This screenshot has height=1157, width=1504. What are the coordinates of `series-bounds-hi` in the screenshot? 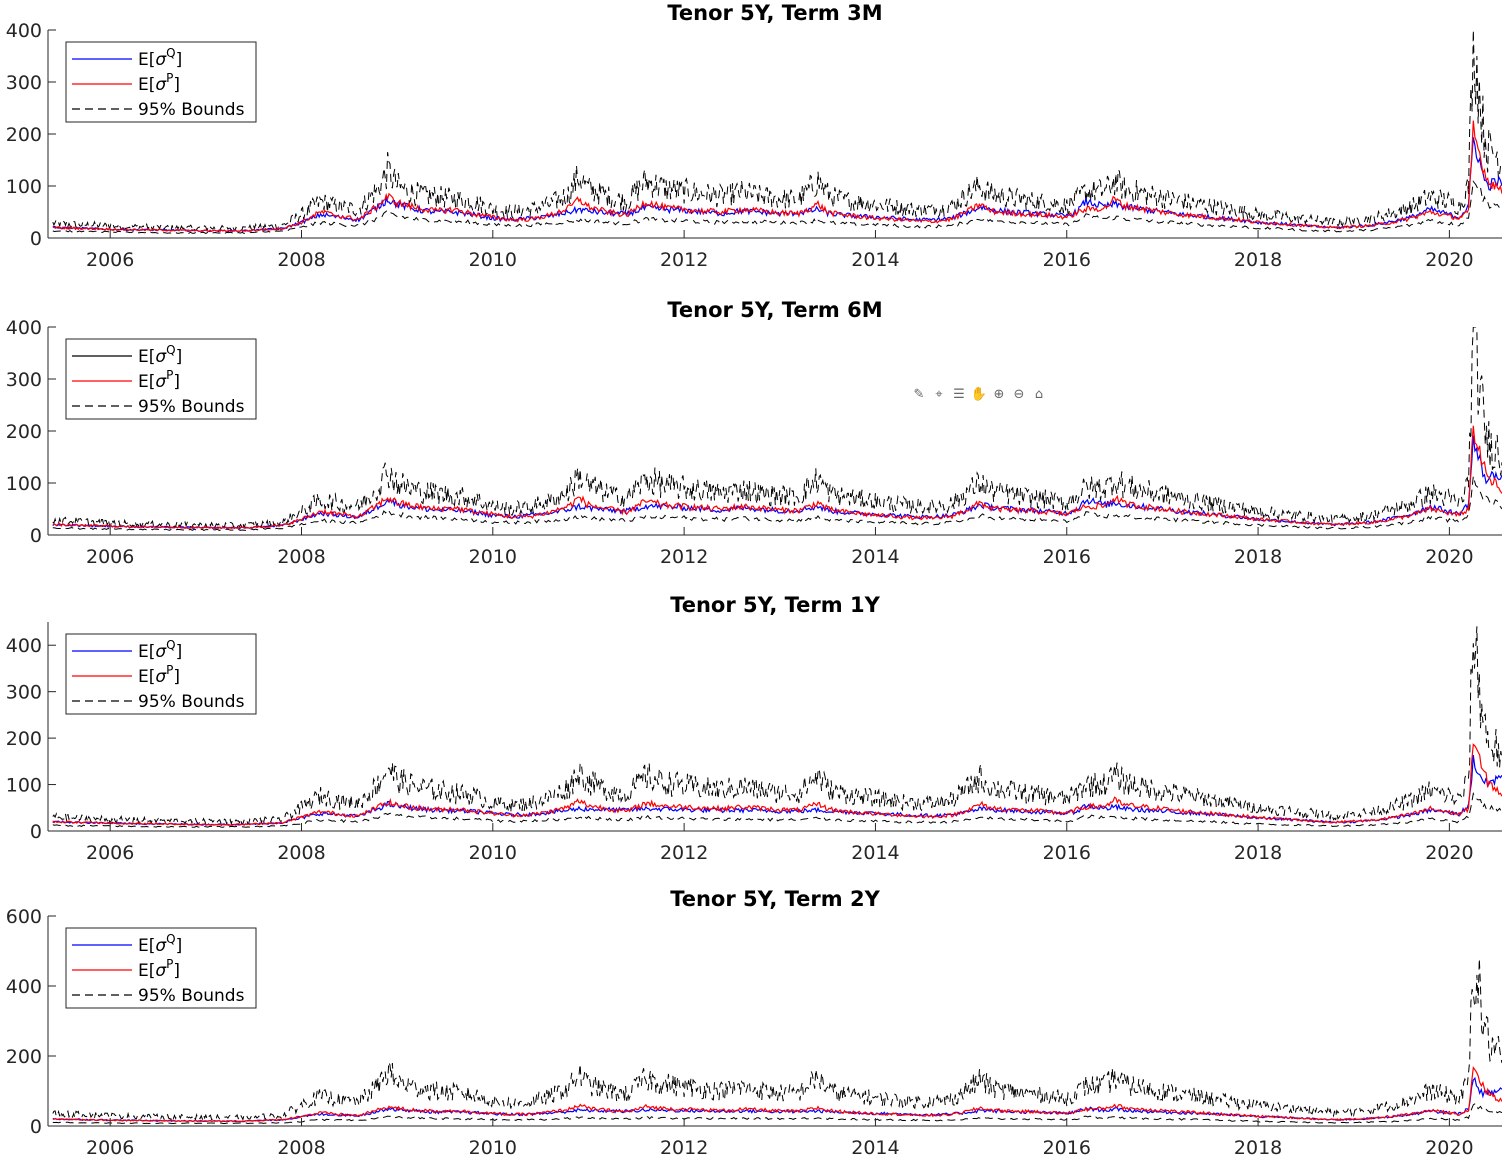 It's located at (777, 1040).